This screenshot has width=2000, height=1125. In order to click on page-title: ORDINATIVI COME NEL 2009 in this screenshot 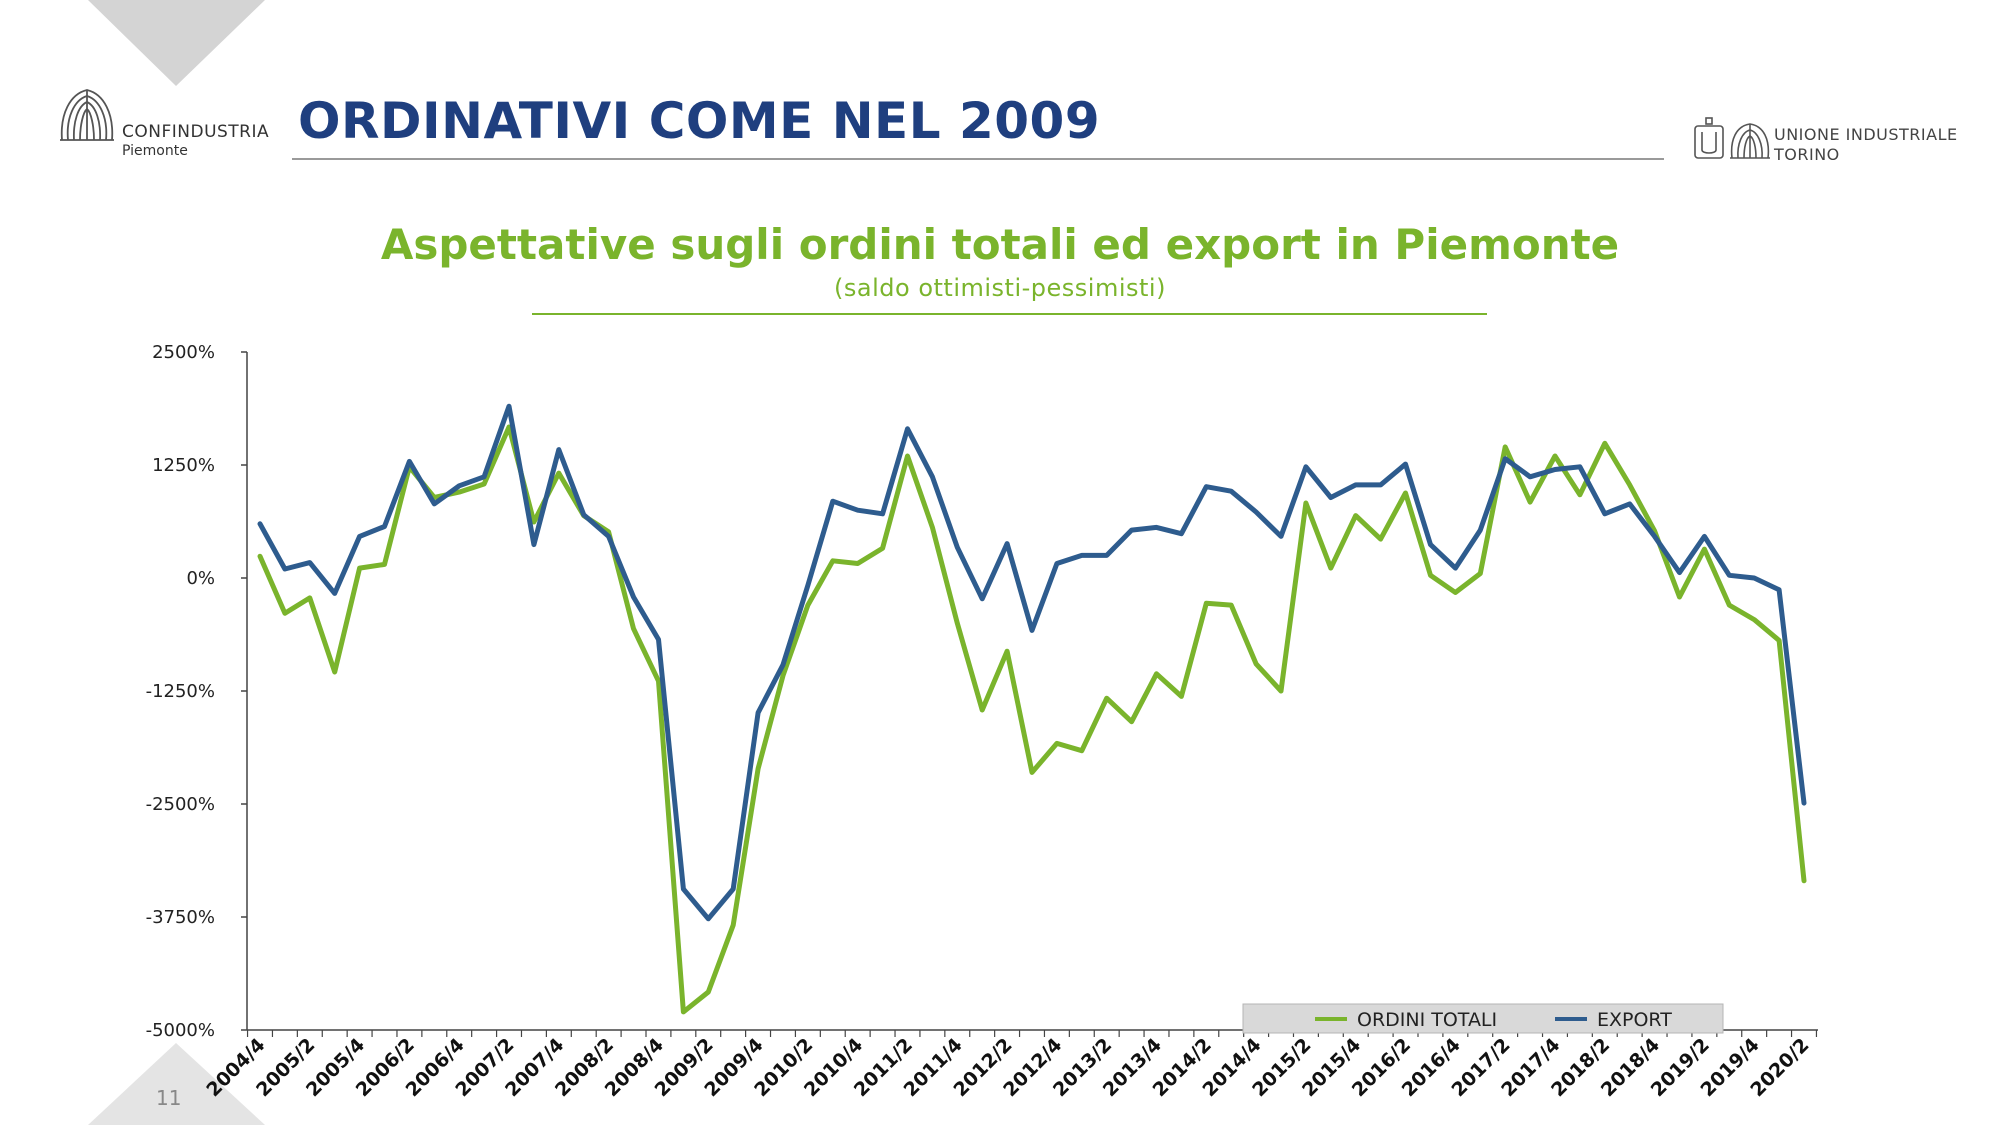, I will do `click(699, 121)`.